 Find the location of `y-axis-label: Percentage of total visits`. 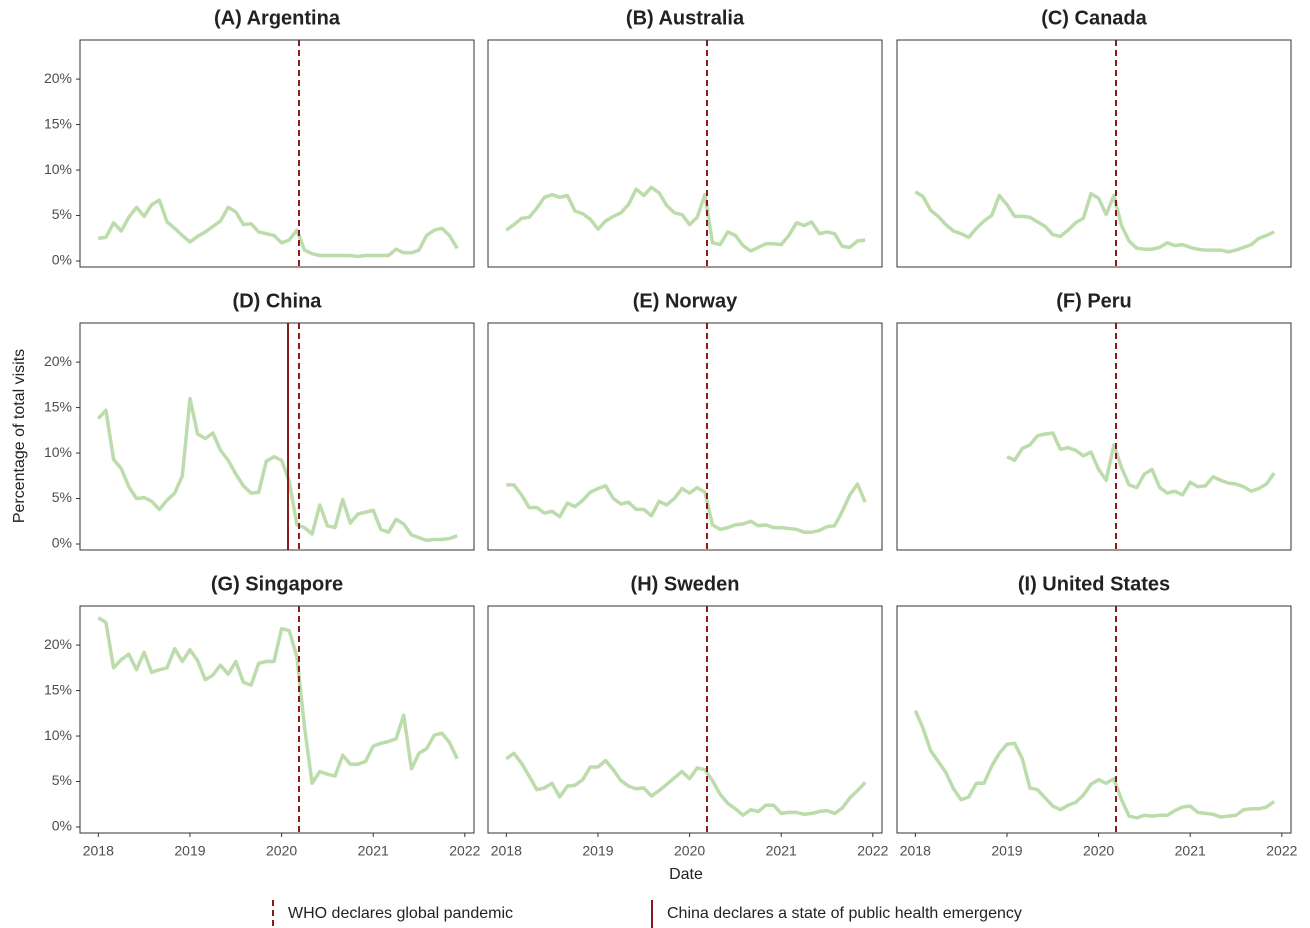

y-axis-label: Percentage of total visits is located at coordinates (19, 436).